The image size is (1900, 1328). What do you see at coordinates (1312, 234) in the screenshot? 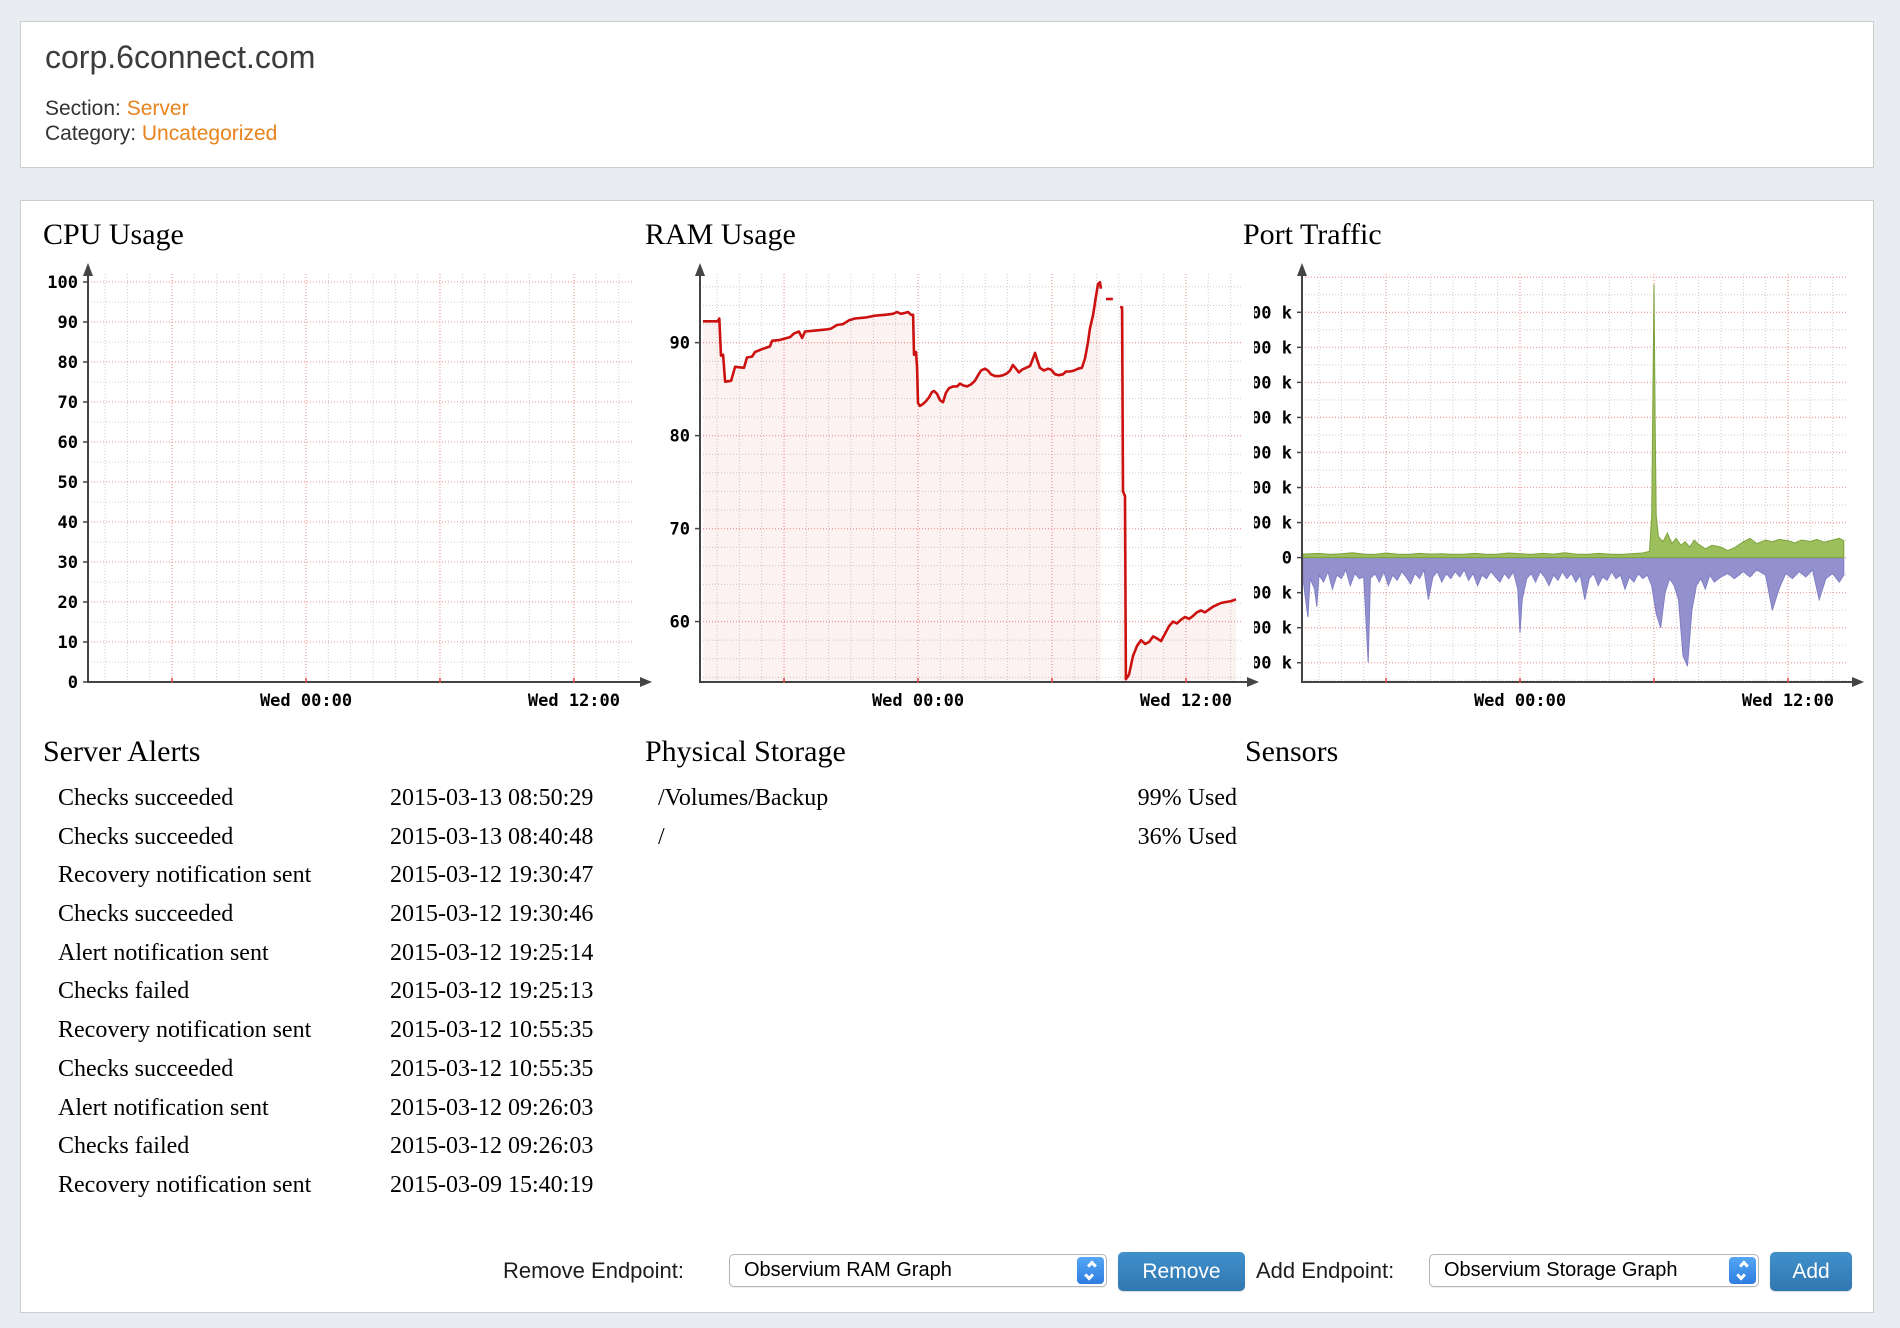
I see `port-traffic-title: Port Traffic` at bounding box center [1312, 234].